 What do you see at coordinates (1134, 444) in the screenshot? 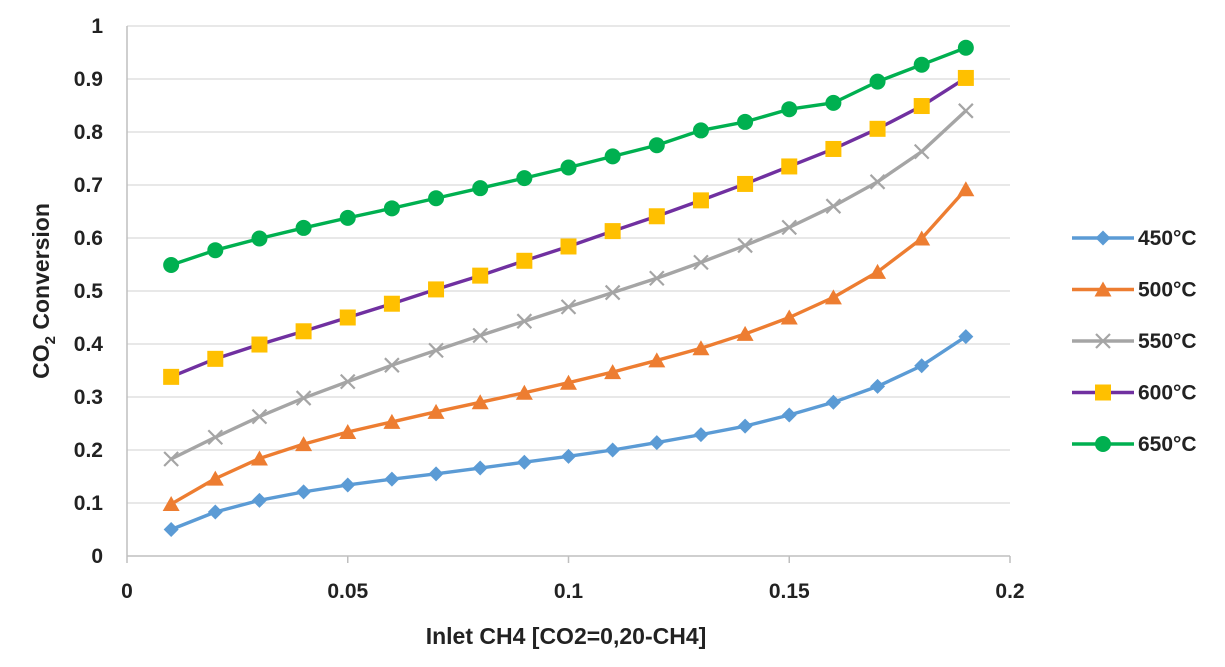
I see `legend-item: 650°C` at bounding box center [1134, 444].